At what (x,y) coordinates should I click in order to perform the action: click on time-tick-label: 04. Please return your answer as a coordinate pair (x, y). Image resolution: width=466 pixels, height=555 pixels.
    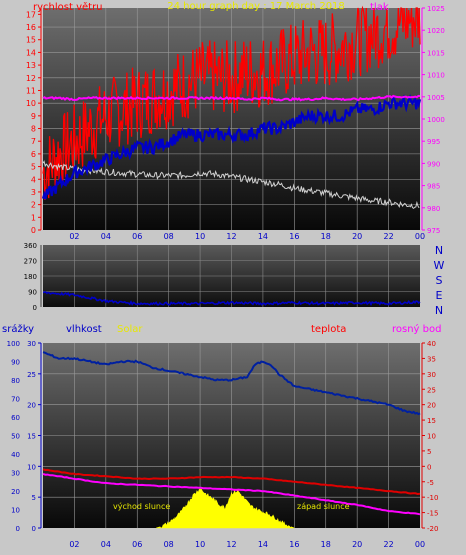
    Looking at the image, I should click on (106, 544).